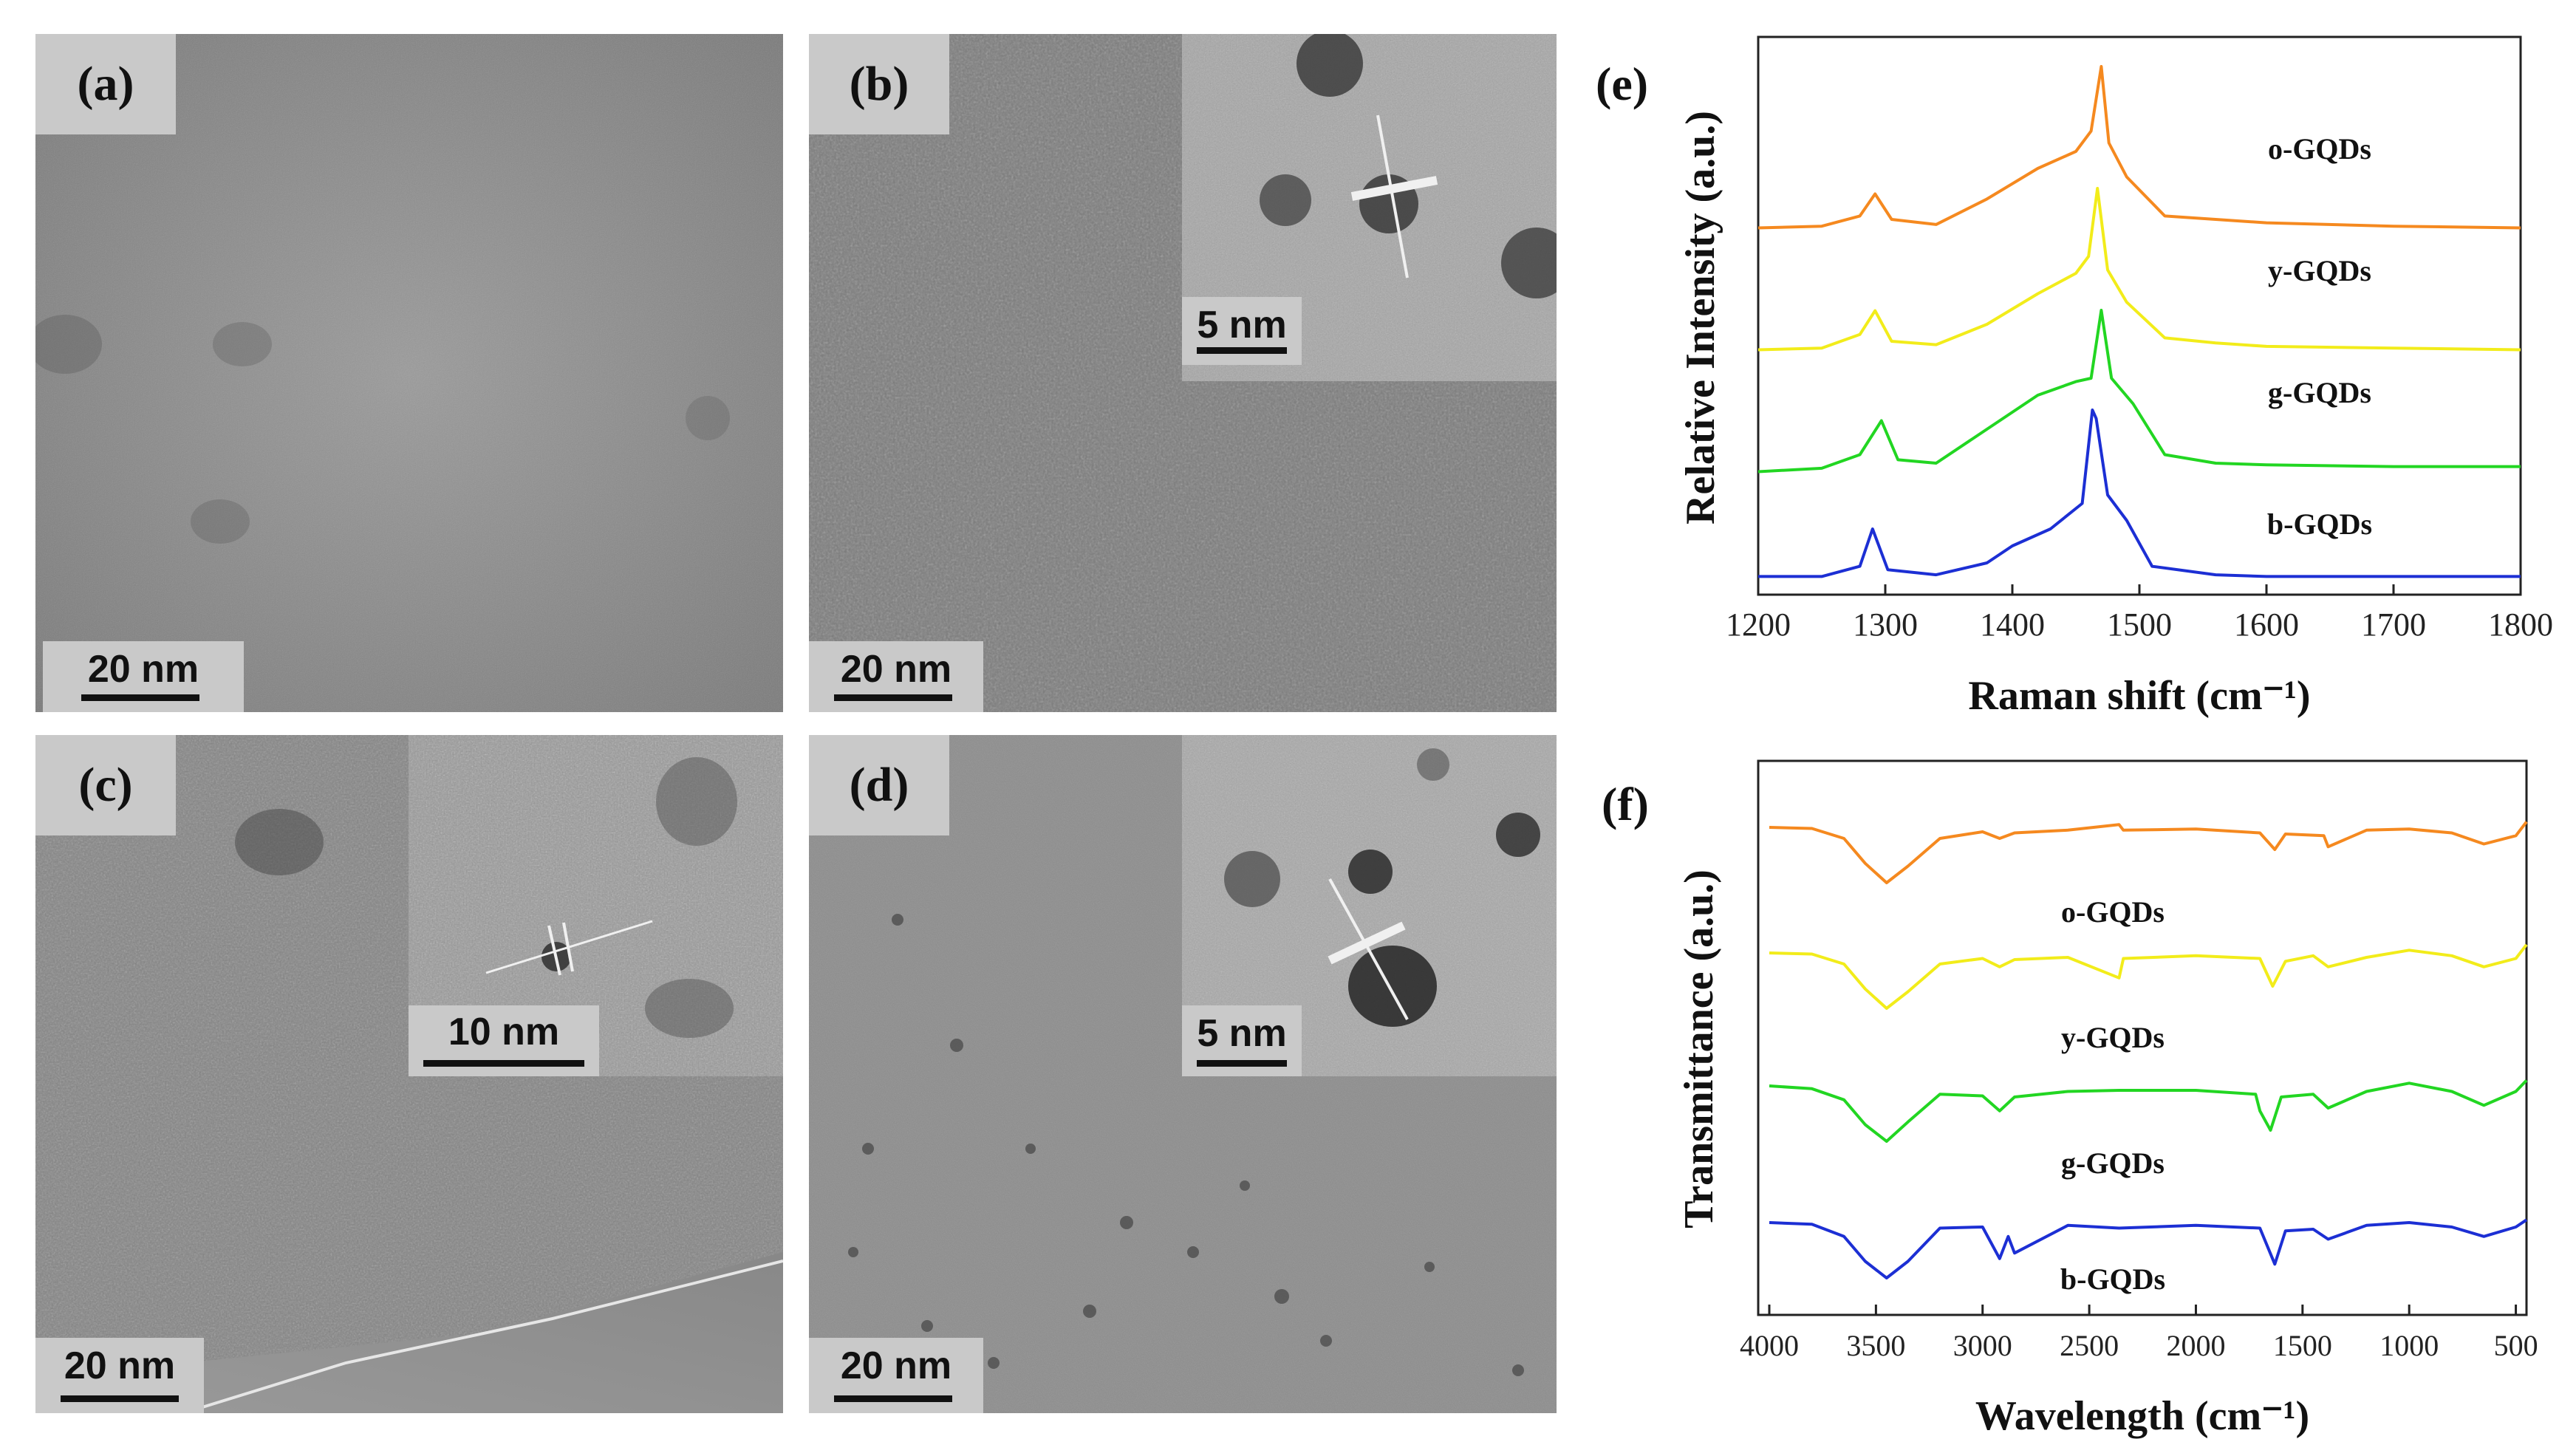  What do you see at coordinates (1769, 1345) in the screenshot?
I see `x-tick-label: 4000` at bounding box center [1769, 1345].